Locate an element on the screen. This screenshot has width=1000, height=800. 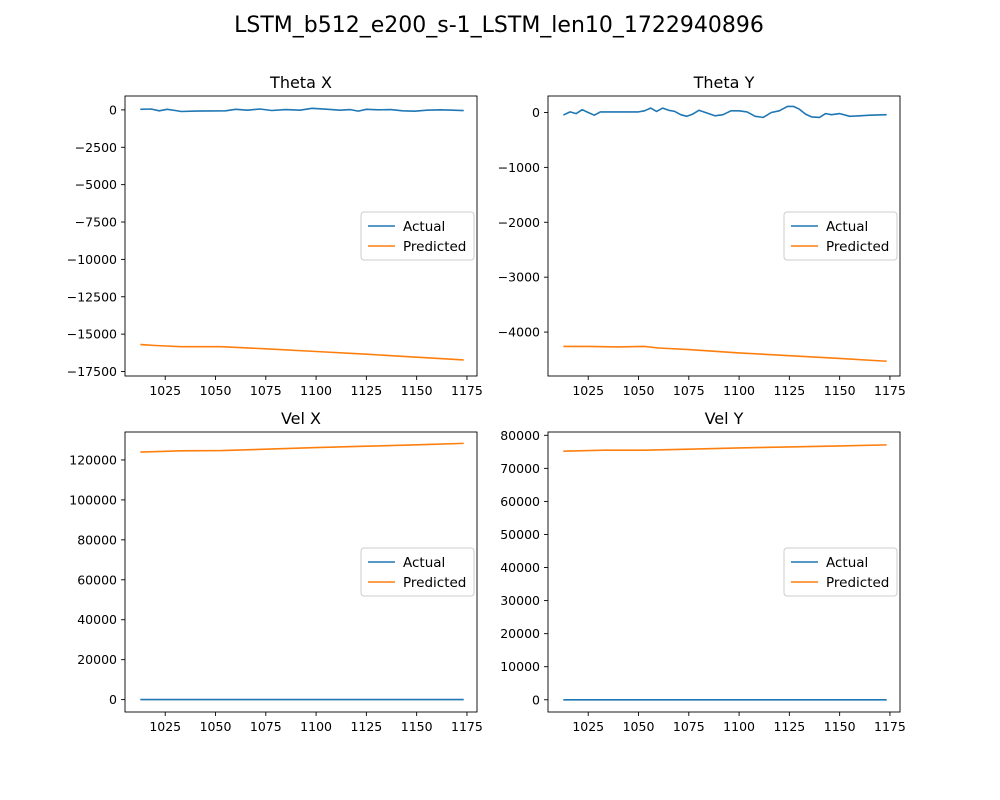
y-tick-label: −10000 is located at coordinates (92, 259).